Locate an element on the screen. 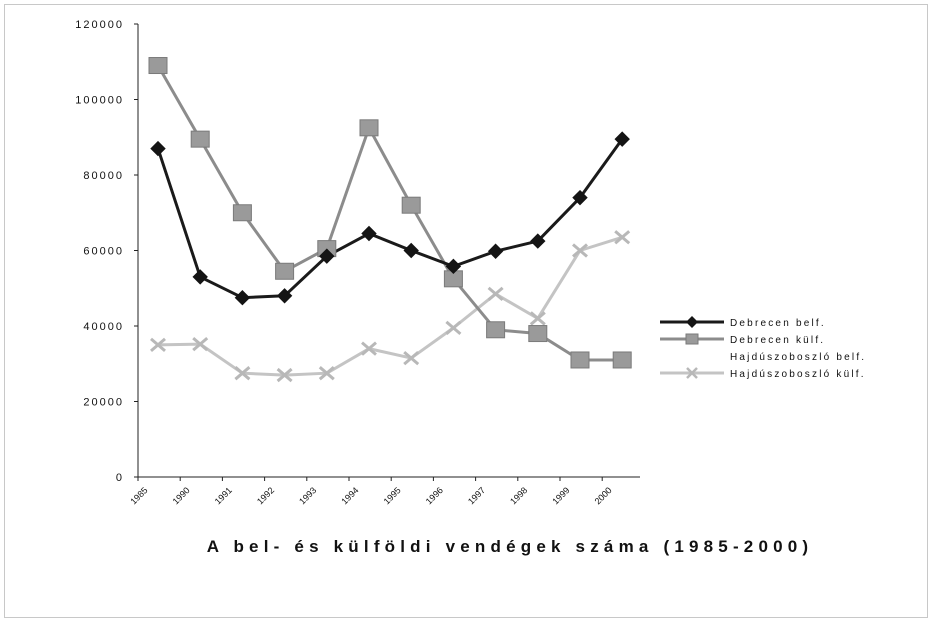 The height and width of the screenshot is (623, 933). legend-label: Debrecen belf. is located at coordinates (778, 323).